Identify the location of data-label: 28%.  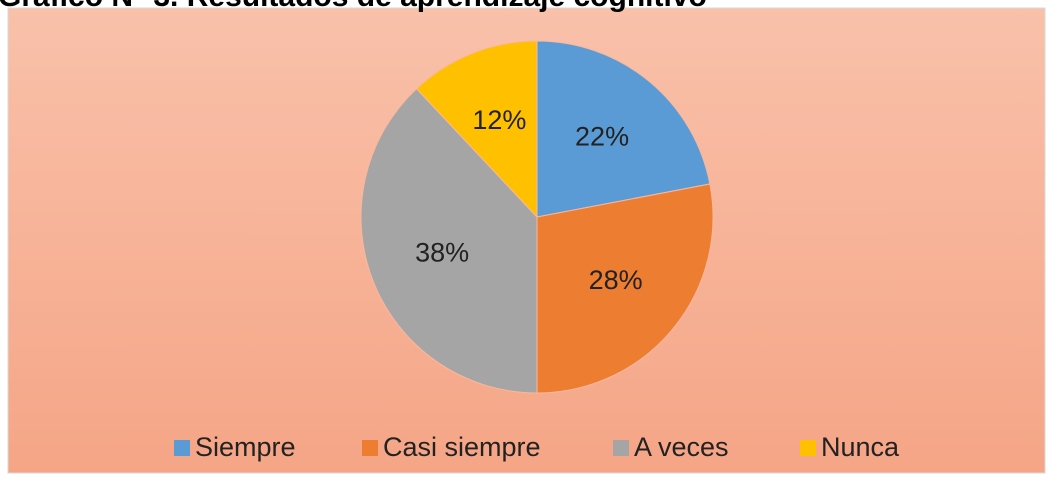
(616, 280).